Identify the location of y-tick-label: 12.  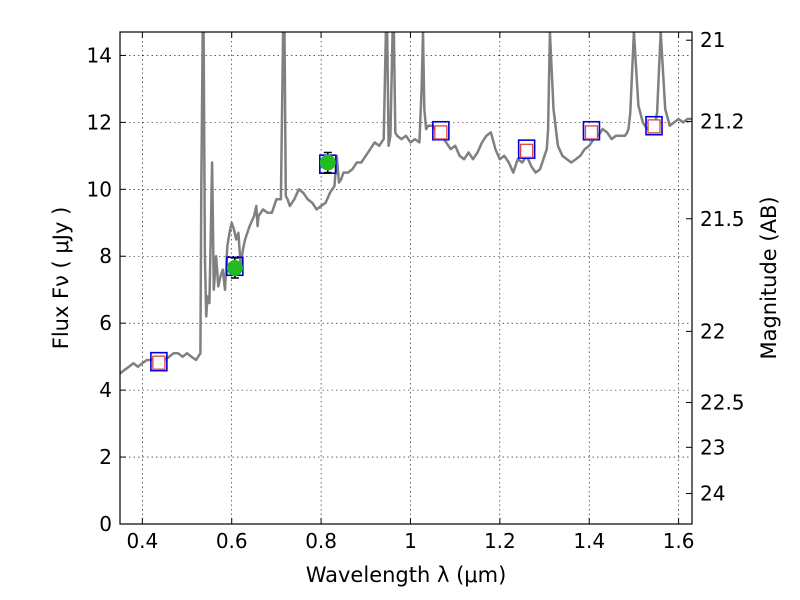
(99, 122).